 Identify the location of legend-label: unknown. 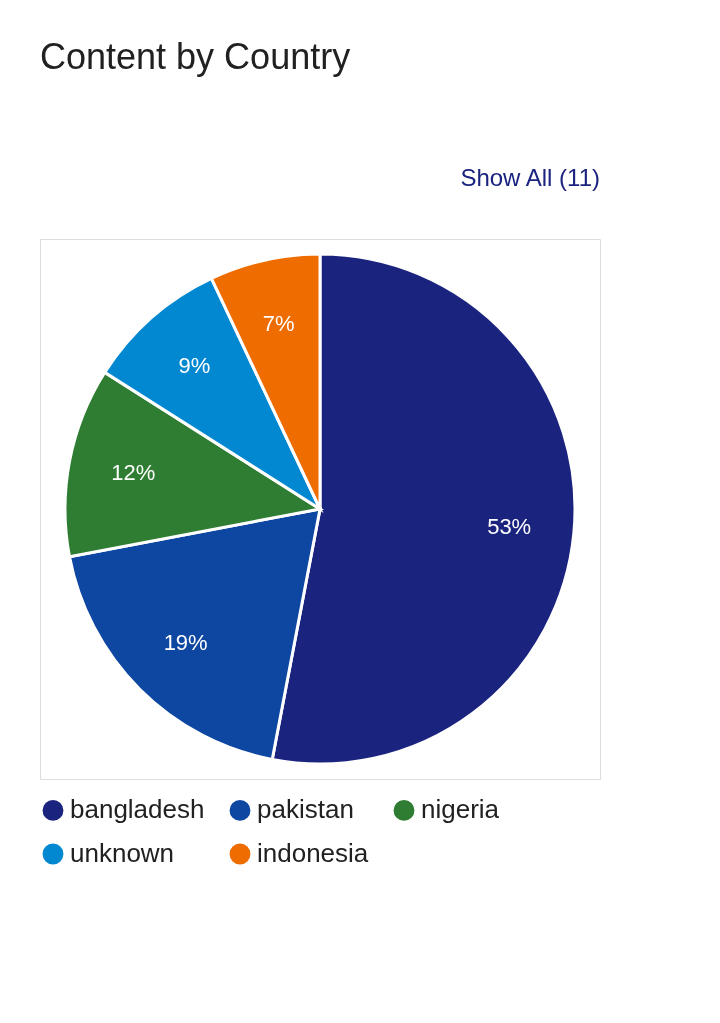
(122, 853).